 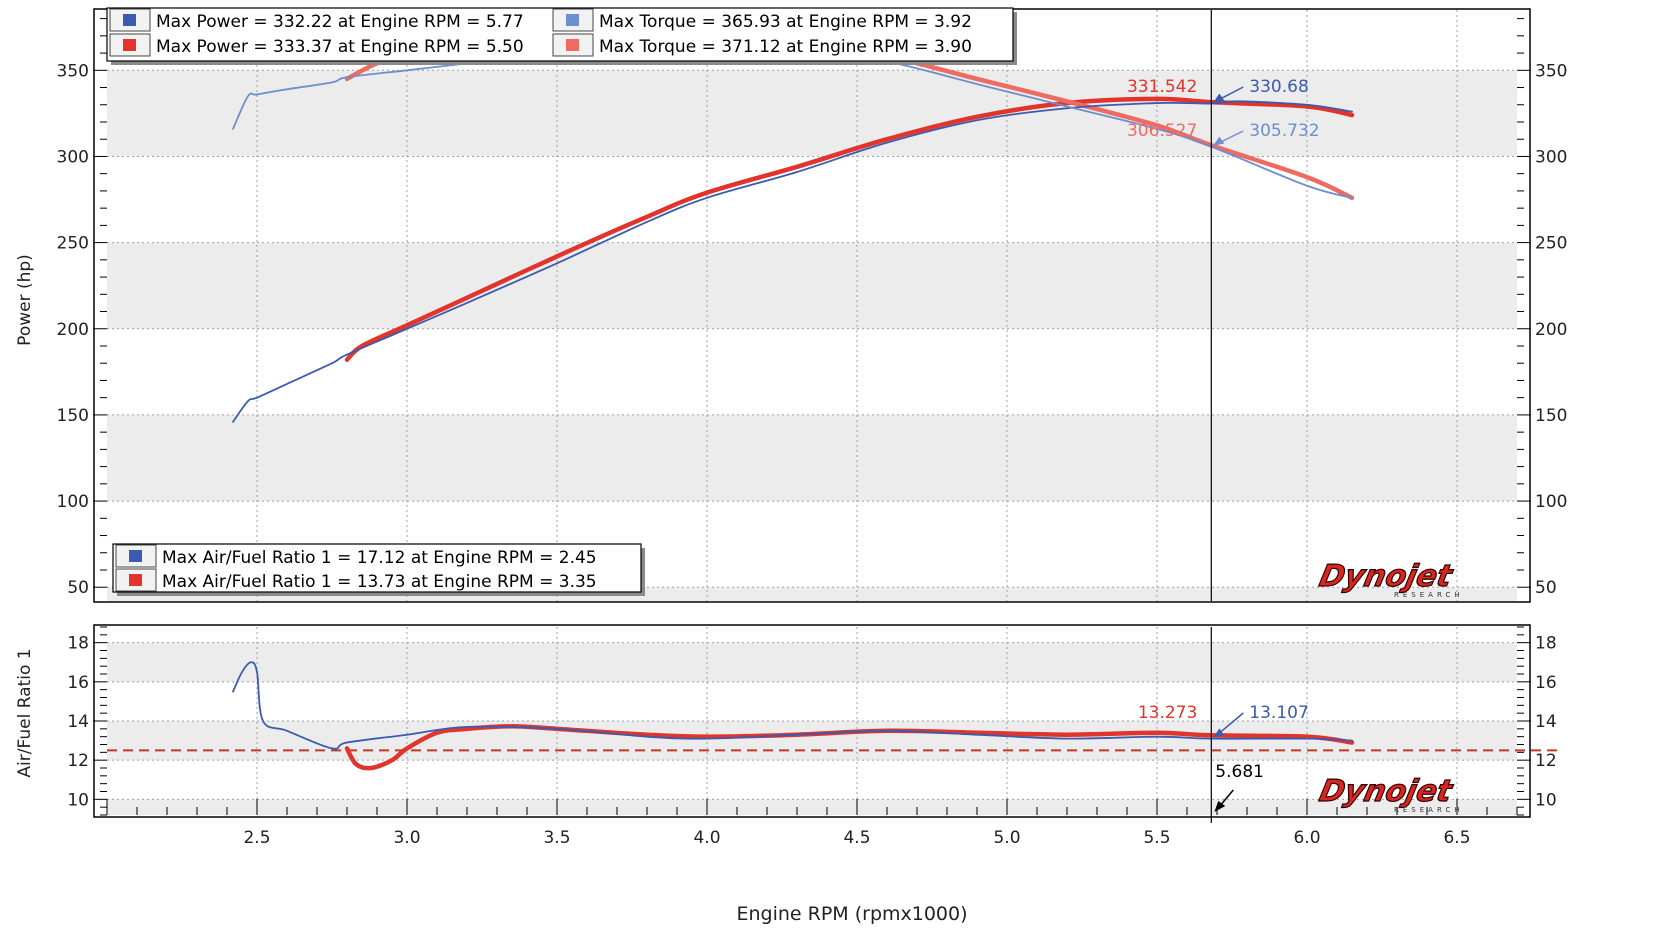 What do you see at coordinates (792, 705) in the screenshot?
I see `series-afr-blue` at bounding box center [792, 705].